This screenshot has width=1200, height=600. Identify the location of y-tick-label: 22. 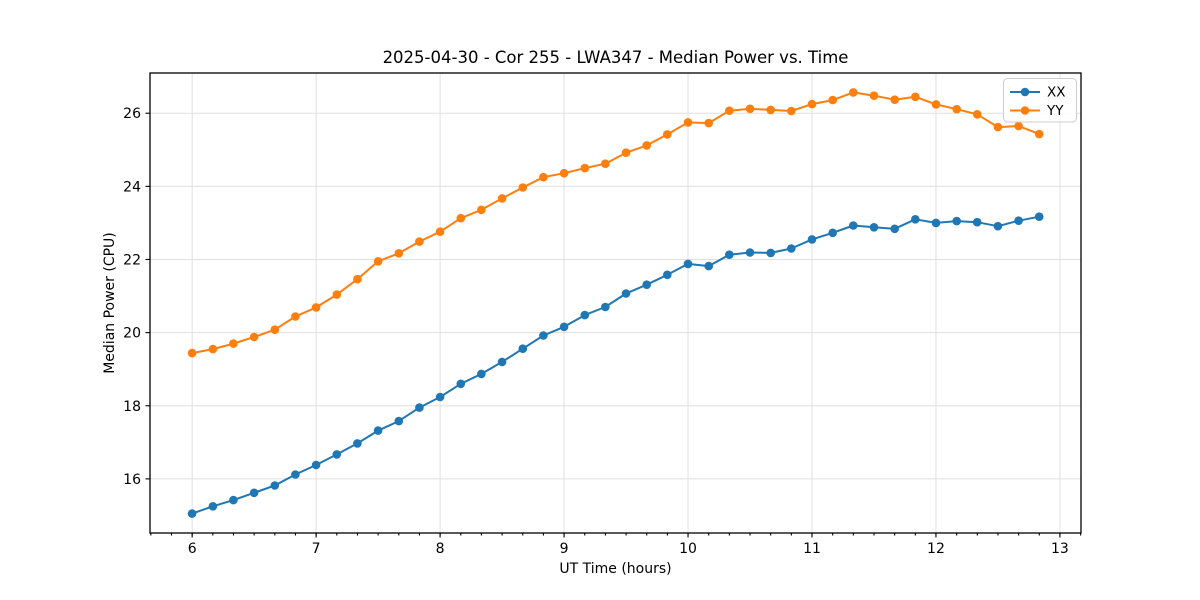
(132, 260).